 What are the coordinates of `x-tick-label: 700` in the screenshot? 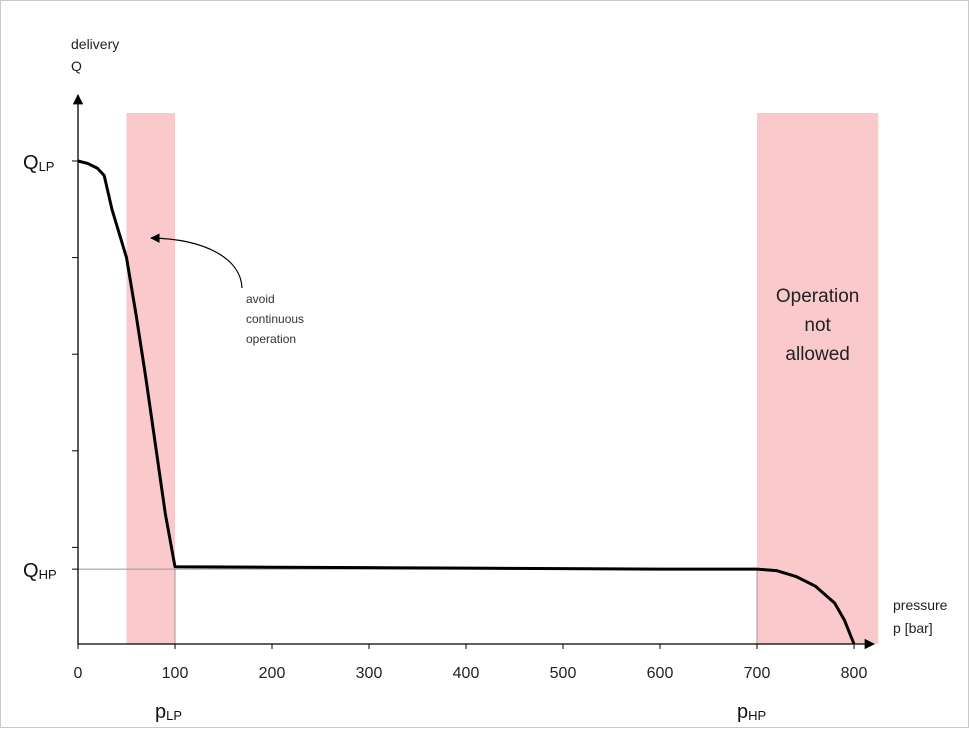 It's located at (757, 673).